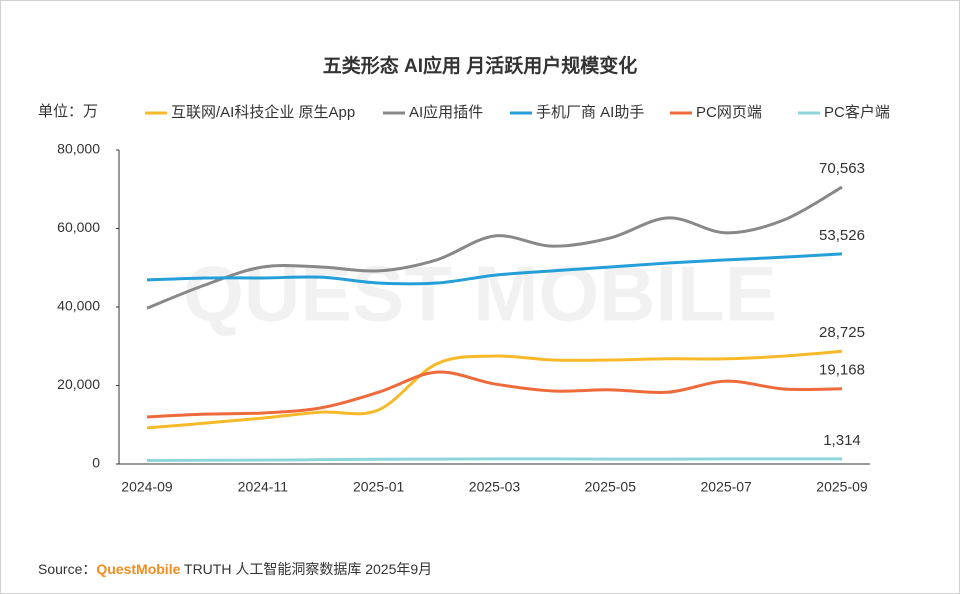  What do you see at coordinates (495, 487) in the screenshot?
I see `x-tick-label: 2025-03` at bounding box center [495, 487].